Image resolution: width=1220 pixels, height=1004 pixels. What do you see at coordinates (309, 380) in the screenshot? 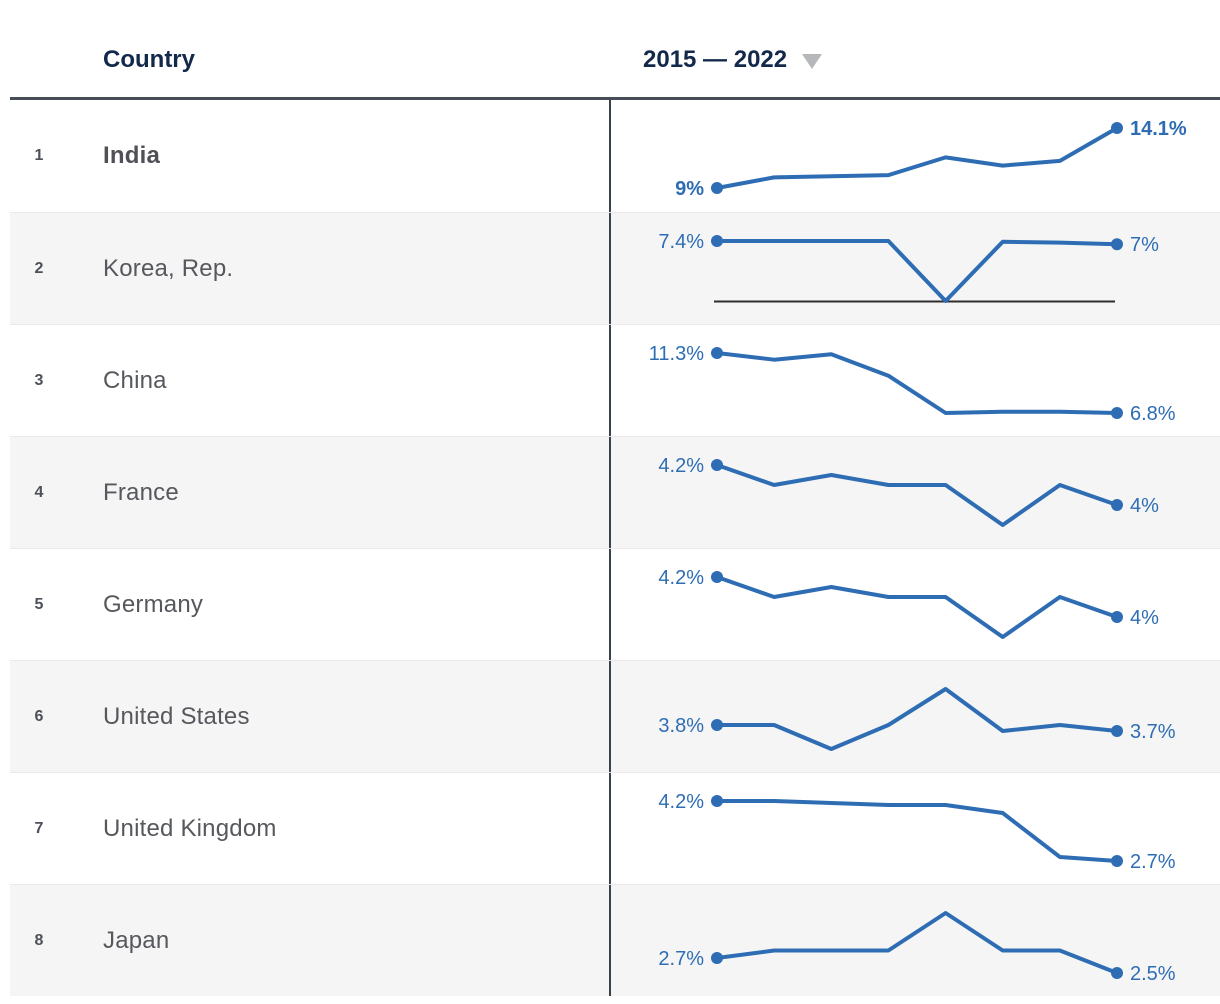
I see `country-cell: 3 China` at bounding box center [309, 380].